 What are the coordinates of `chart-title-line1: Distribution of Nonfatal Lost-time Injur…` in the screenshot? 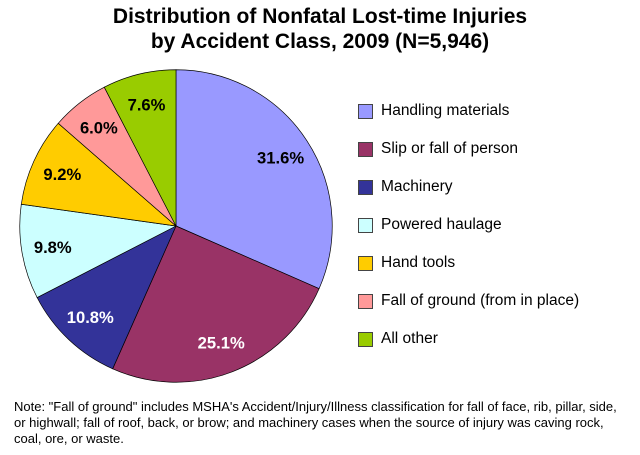 It's located at (320, 16).